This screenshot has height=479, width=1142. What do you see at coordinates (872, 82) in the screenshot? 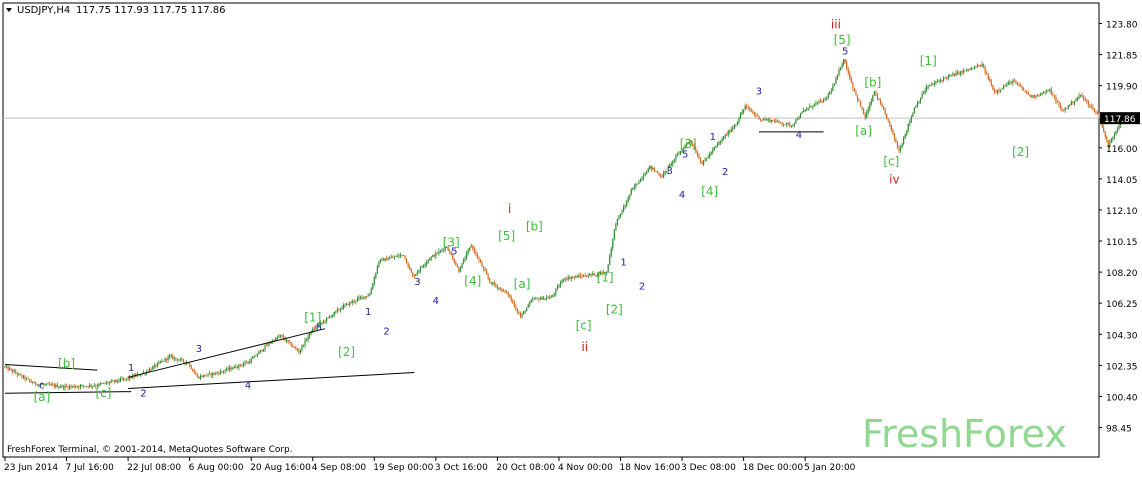
I see `wave-label: [b]` at bounding box center [872, 82].